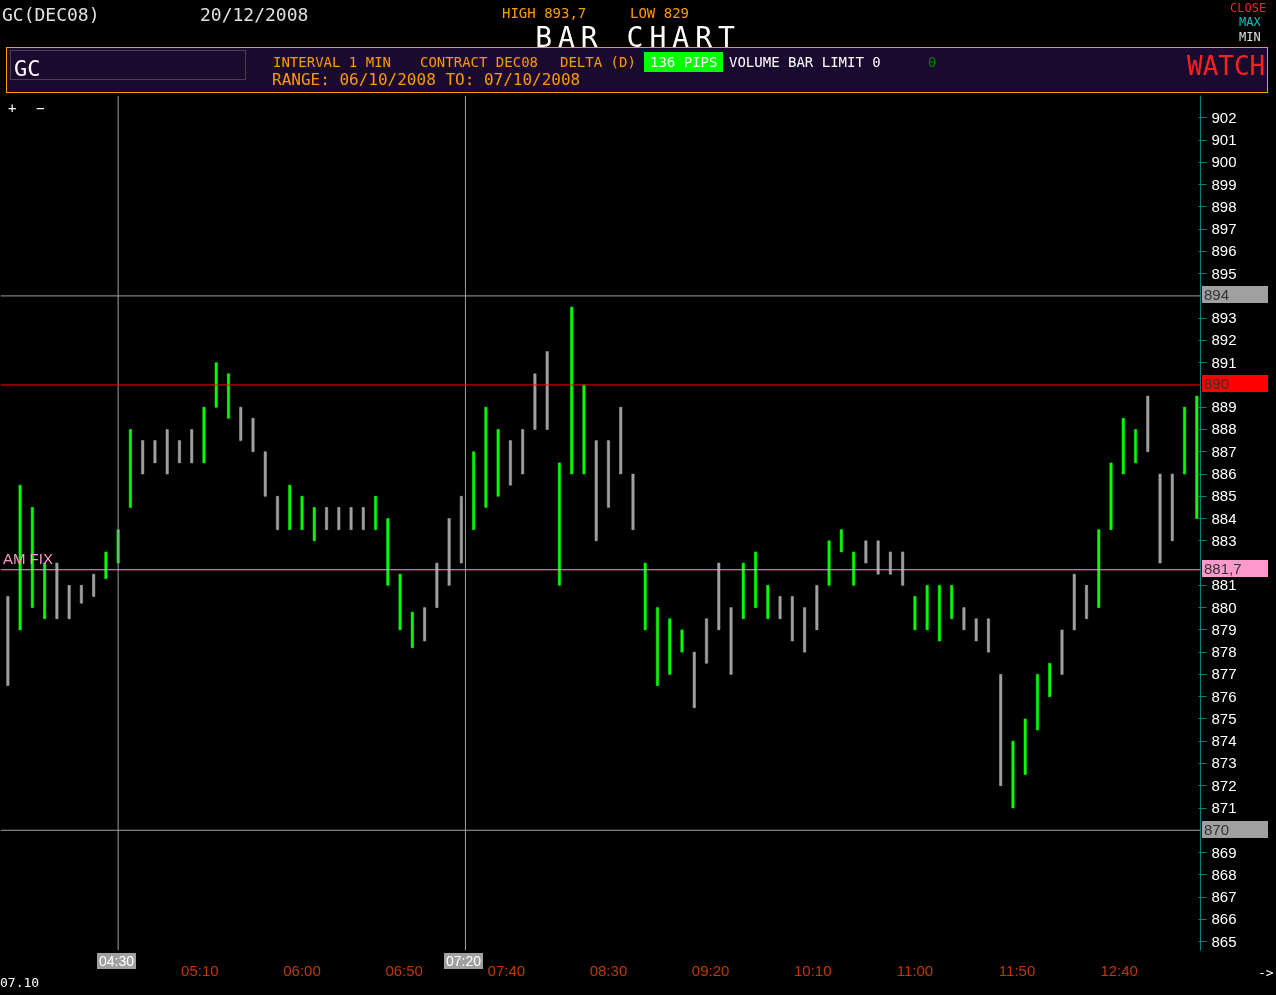 The width and height of the screenshot is (1276, 995). Describe the element at coordinates (40, 108) in the screenshot. I see `annotation: −` at that location.